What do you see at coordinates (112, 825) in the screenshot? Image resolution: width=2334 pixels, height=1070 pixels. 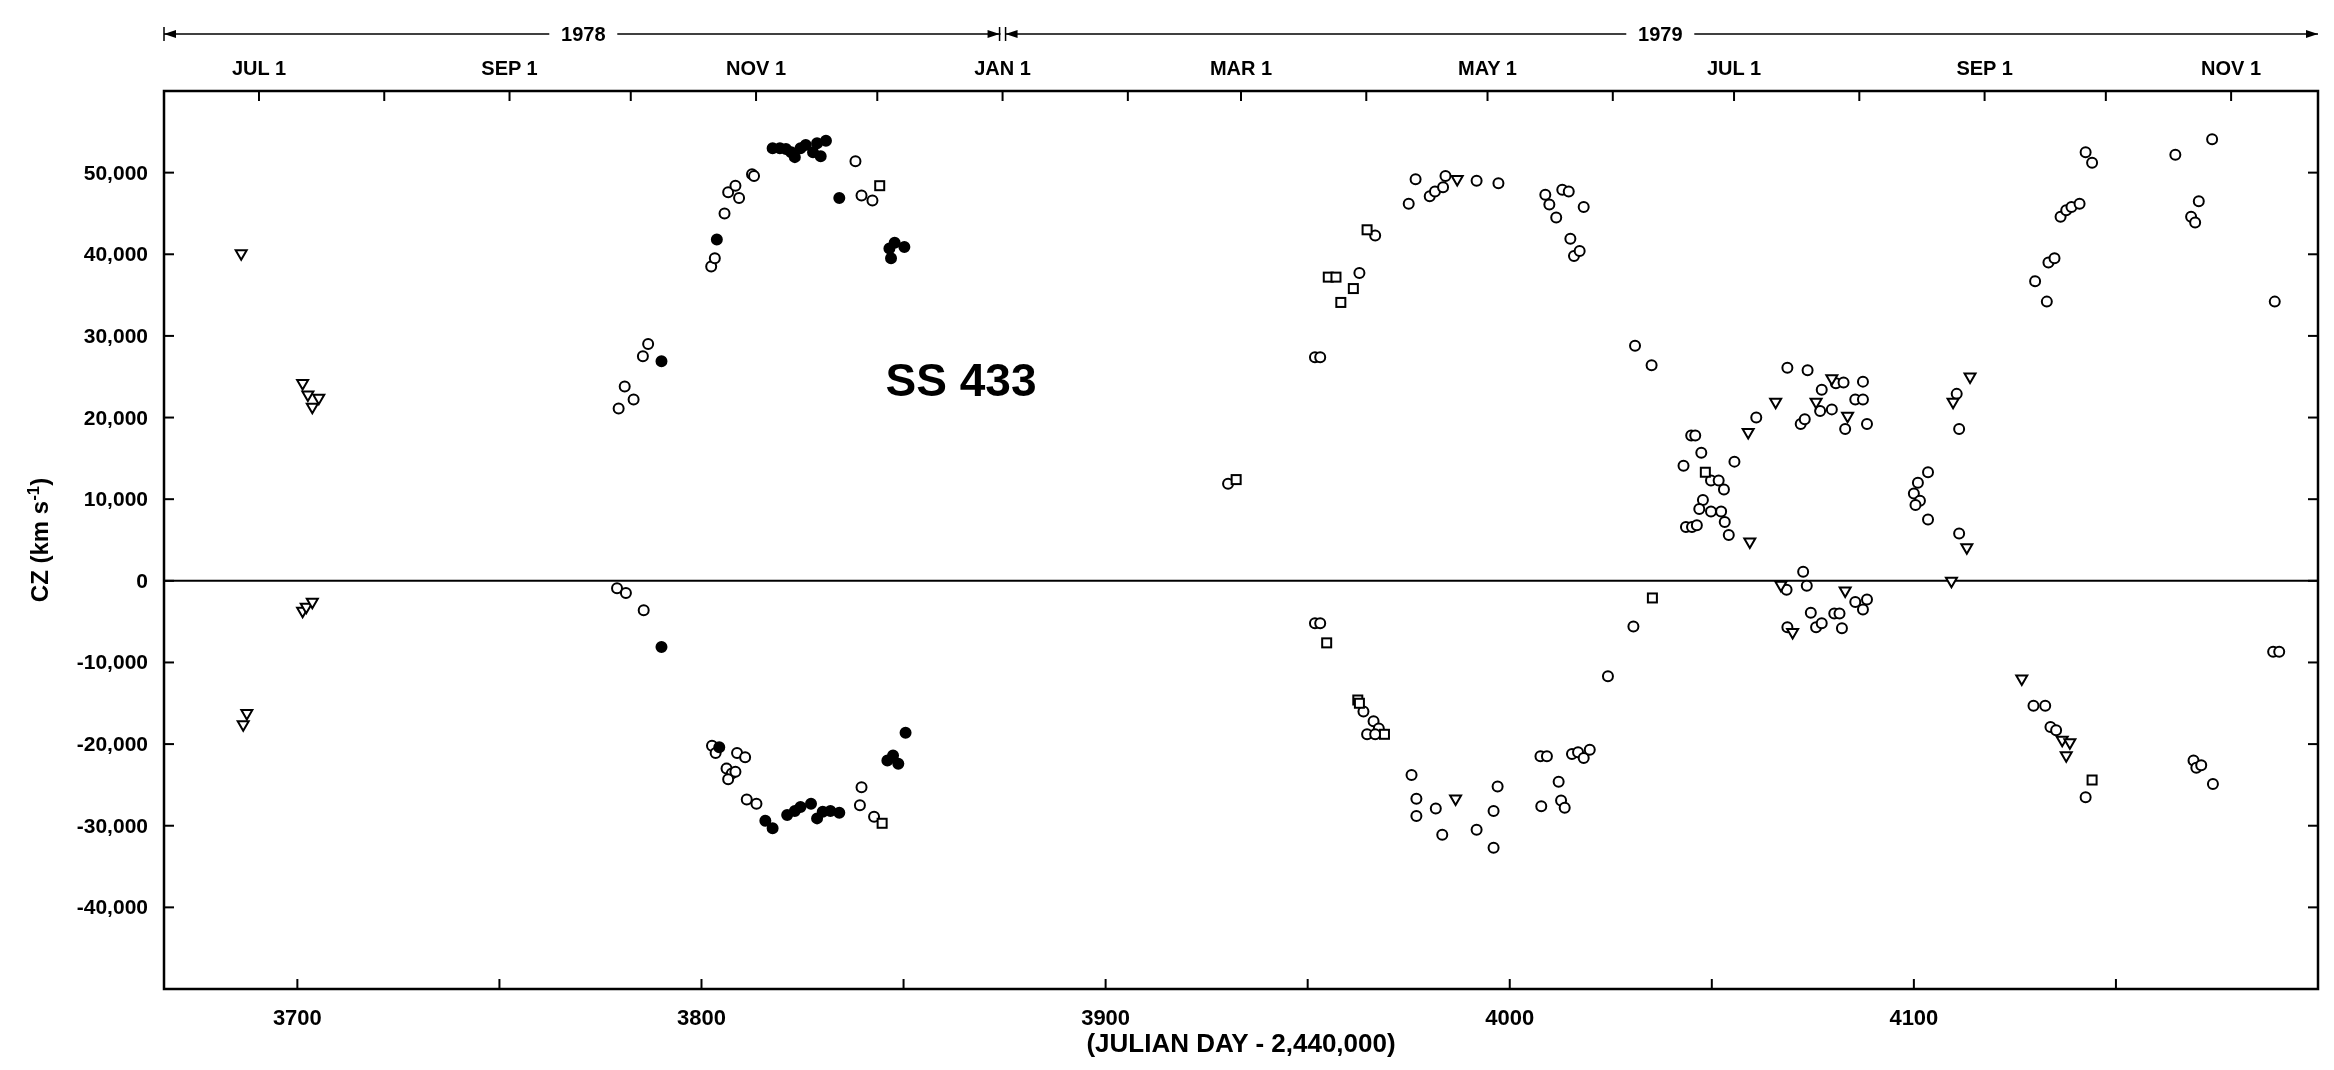 I see `y-tick-label: -30,000` at bounding box center [112, 825].